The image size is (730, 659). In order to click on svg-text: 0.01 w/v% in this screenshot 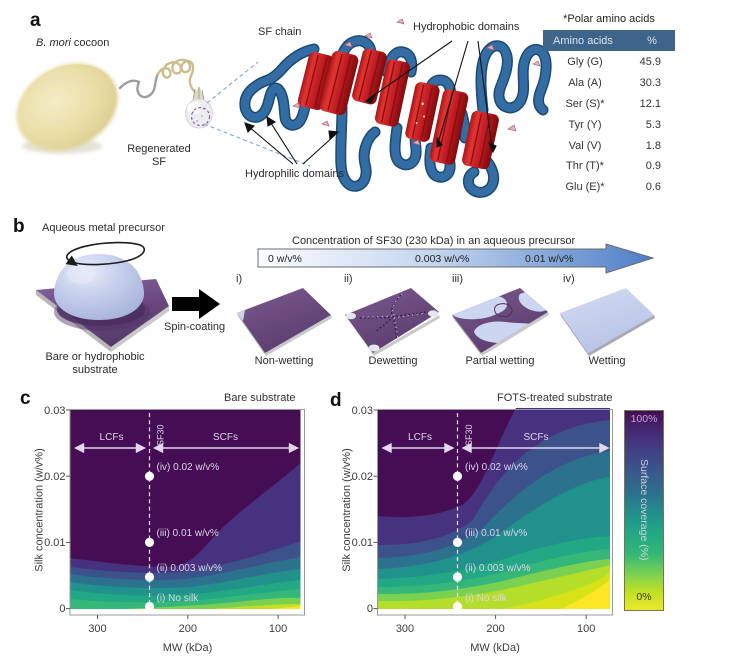, I will do `click(549, 259)`.